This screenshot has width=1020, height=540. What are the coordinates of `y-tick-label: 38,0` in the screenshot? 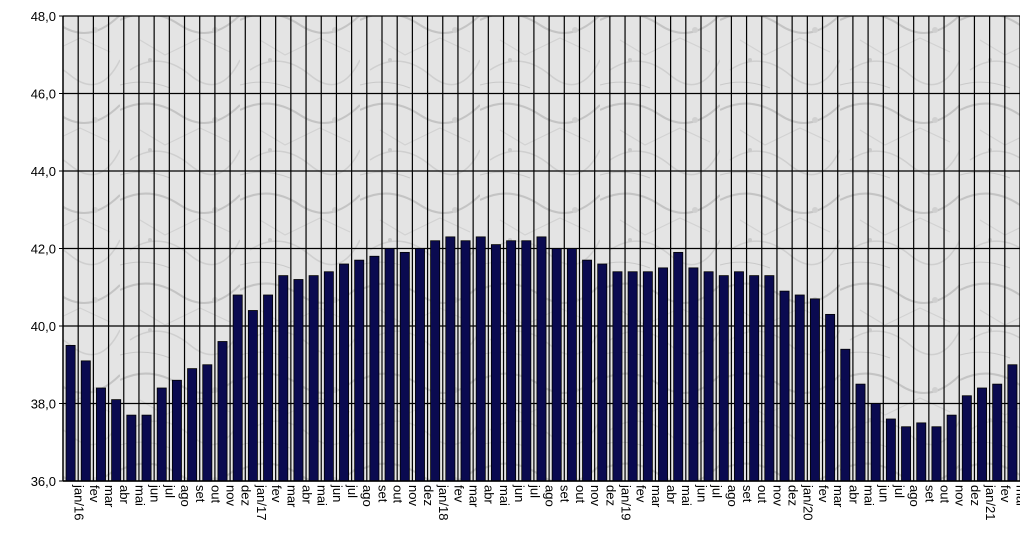 It's located at (43, 404).